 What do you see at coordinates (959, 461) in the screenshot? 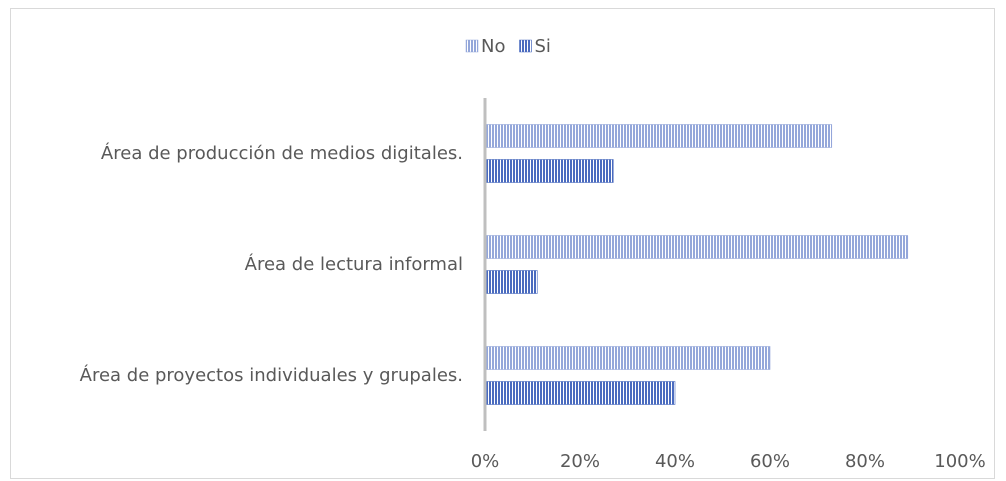
I see `x-tick-label: 100%` at bounding box center [959, 461].